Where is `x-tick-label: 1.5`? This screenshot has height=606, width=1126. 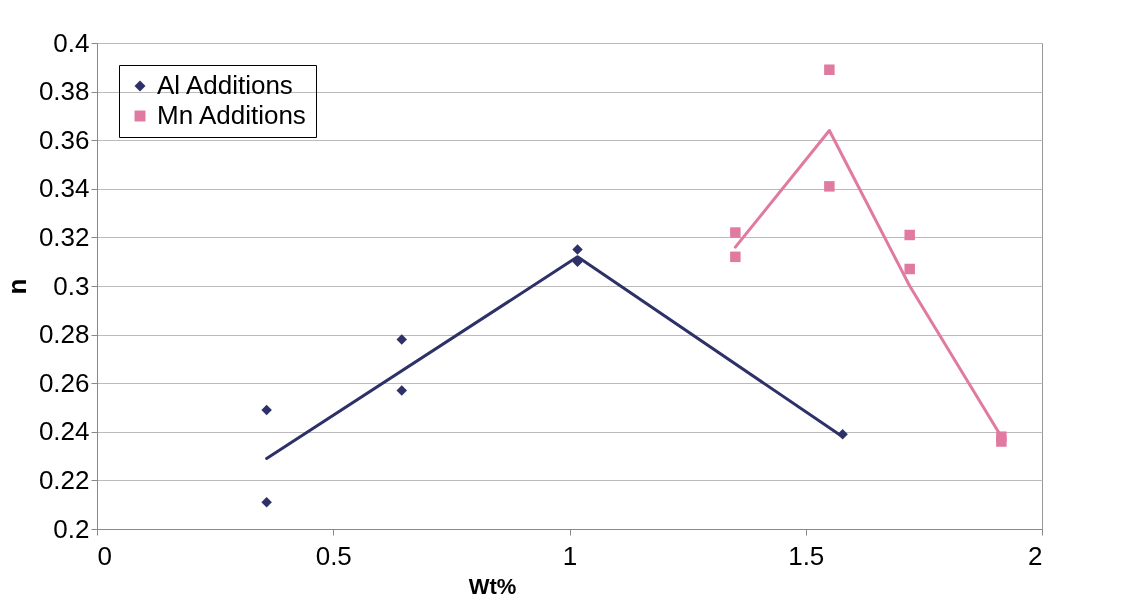 x-tick-label: 1.5 is located at coordinates (806, 555).